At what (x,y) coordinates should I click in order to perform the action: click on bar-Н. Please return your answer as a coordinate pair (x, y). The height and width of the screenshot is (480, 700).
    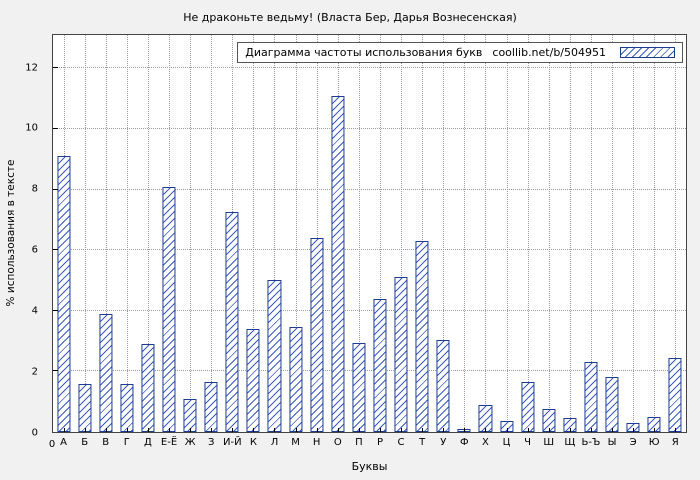
    Looking at the image, I should click on (317, 335).